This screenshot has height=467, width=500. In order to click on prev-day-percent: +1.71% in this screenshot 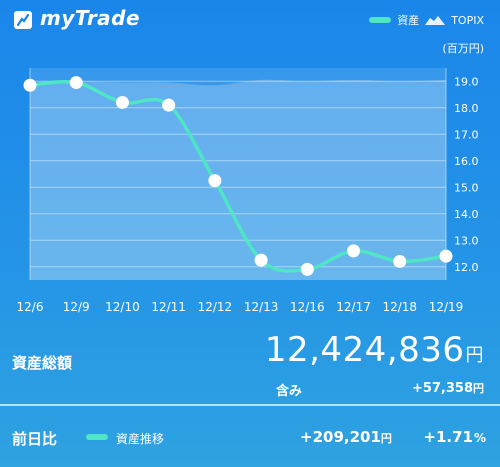, I will do `click(454, 437)`.